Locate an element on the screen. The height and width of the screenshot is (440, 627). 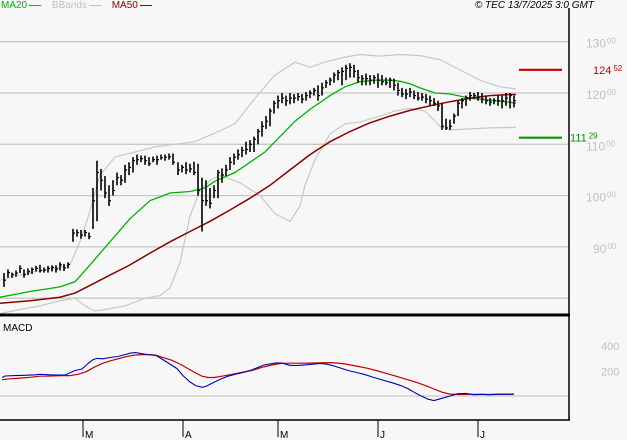
price-tick-label: 12000 is located at coordinates (601, 95).